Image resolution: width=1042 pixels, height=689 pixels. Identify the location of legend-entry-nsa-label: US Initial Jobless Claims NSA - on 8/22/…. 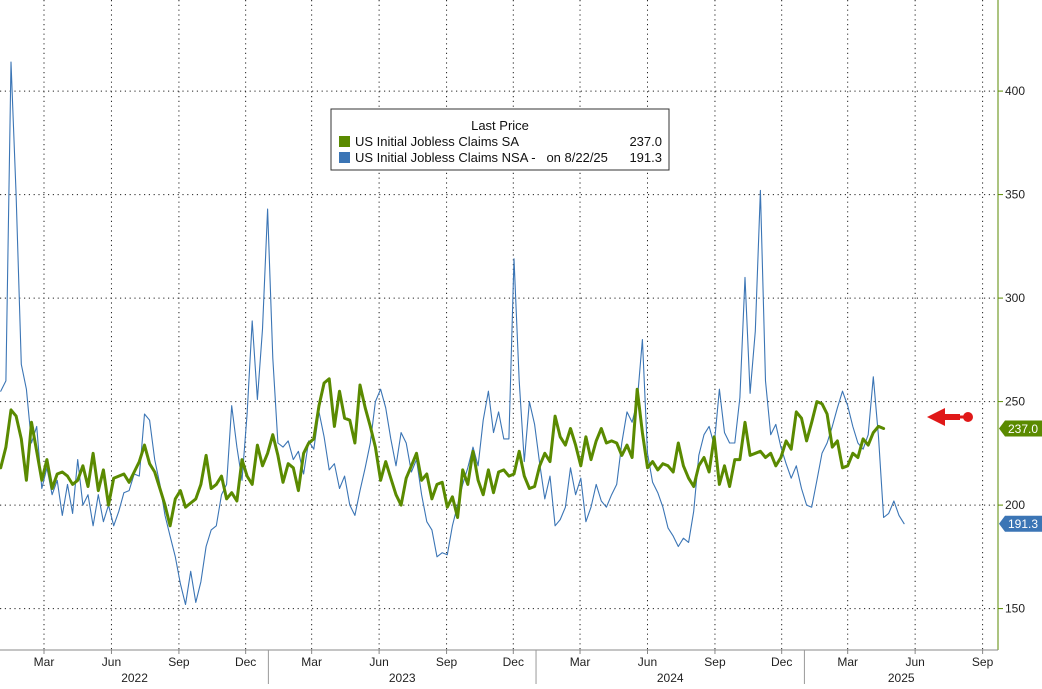
(481, 157).